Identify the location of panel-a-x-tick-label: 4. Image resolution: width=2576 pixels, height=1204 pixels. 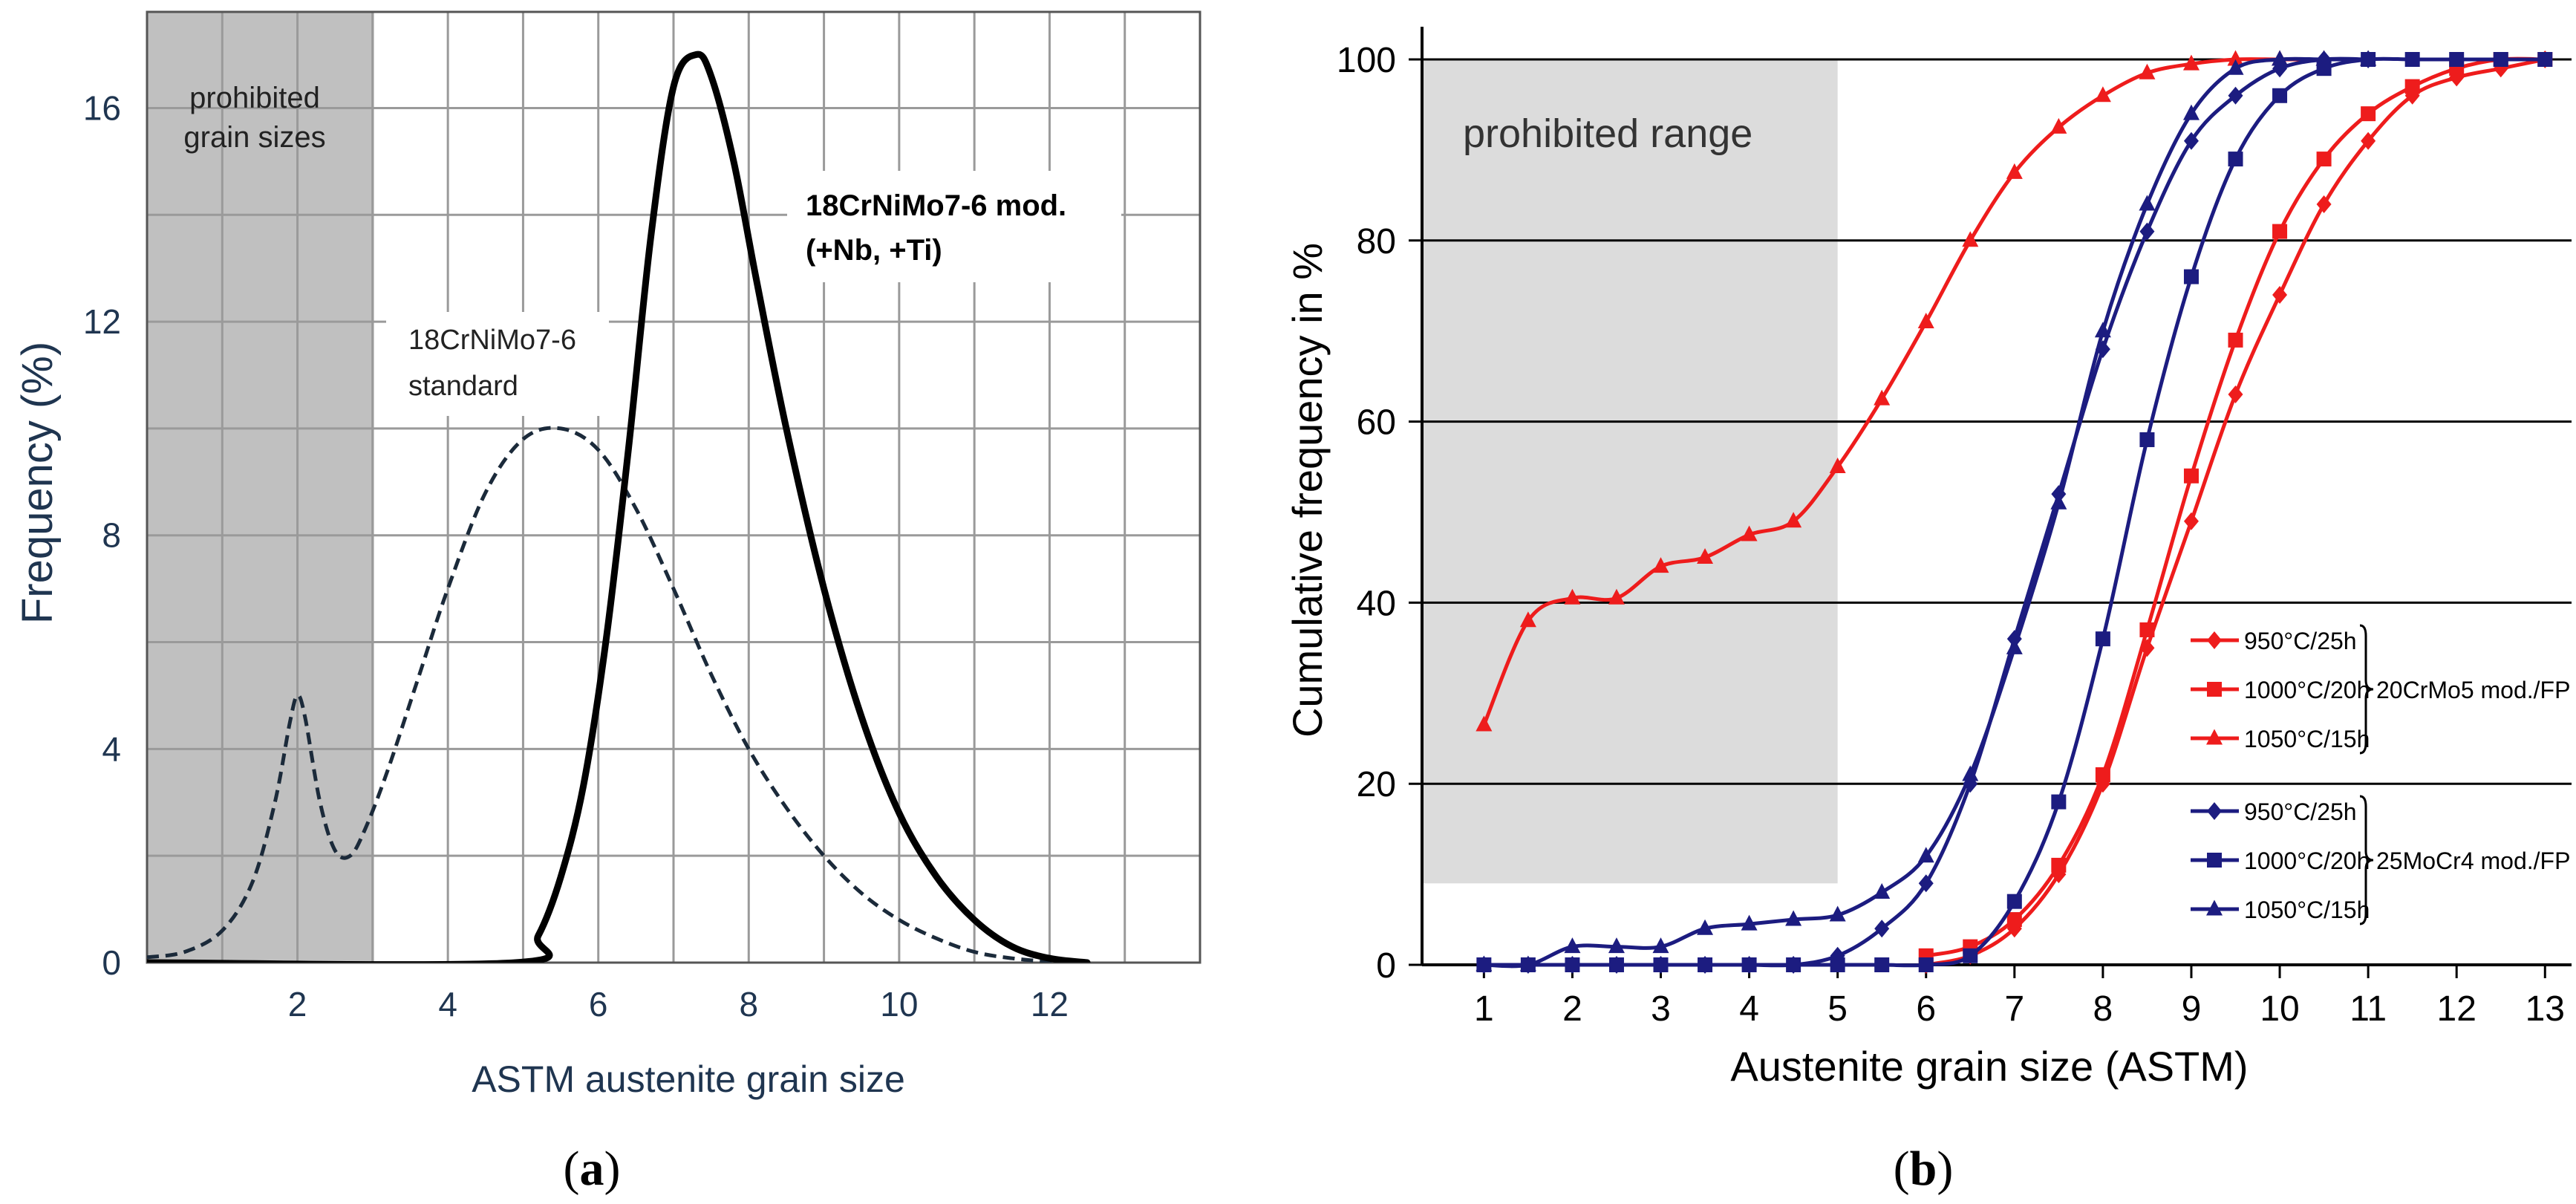
(447, 1005).